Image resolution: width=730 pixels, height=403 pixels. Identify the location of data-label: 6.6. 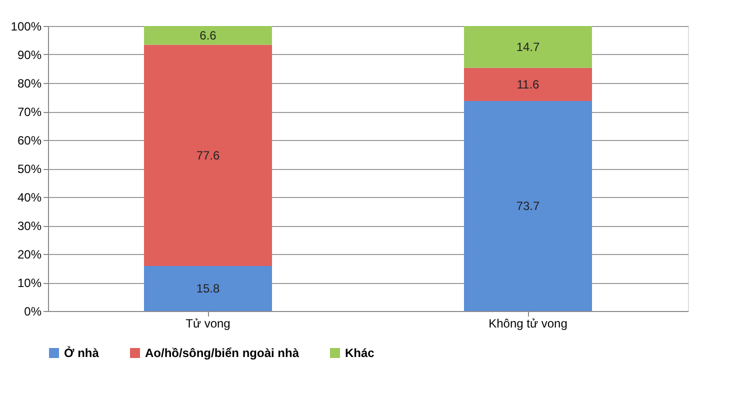
(208, 35).